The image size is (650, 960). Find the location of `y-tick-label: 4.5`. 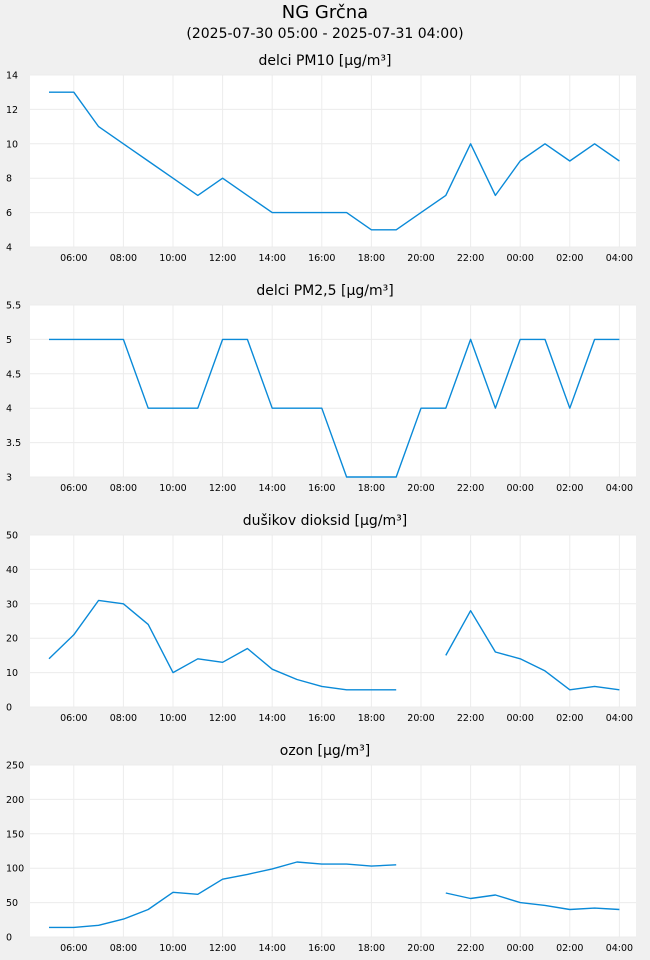

y-tick-label: 4.5 is located at coordinates (13, 374).